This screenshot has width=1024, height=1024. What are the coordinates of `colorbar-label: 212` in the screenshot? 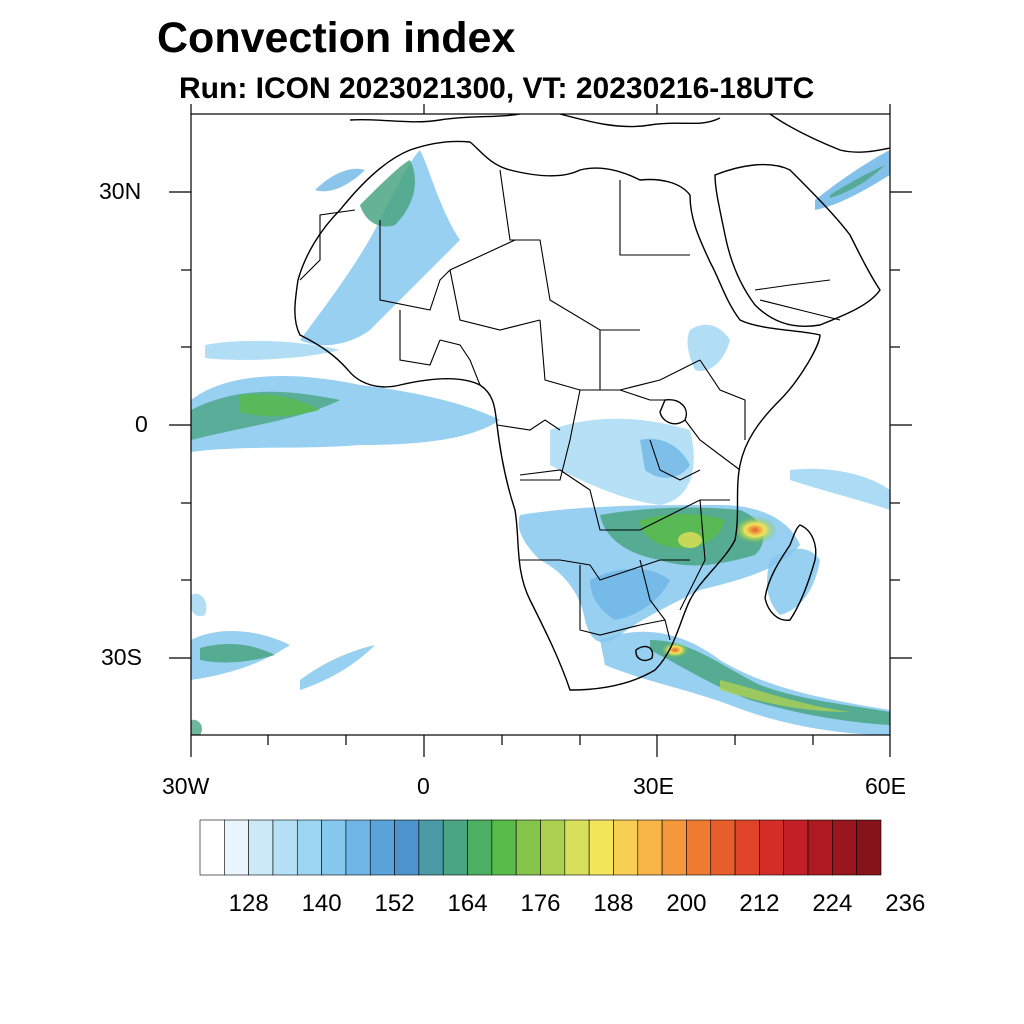 It's located at (759, 903).